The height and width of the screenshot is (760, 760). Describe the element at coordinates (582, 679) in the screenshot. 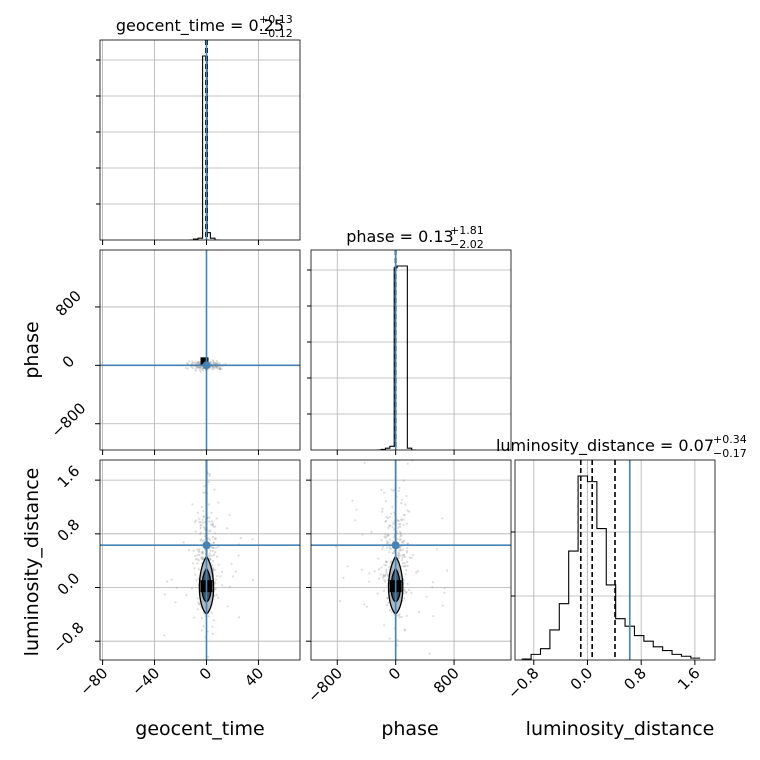

I see `x-tick-label-luminosity_distance: 0.0` at that location.